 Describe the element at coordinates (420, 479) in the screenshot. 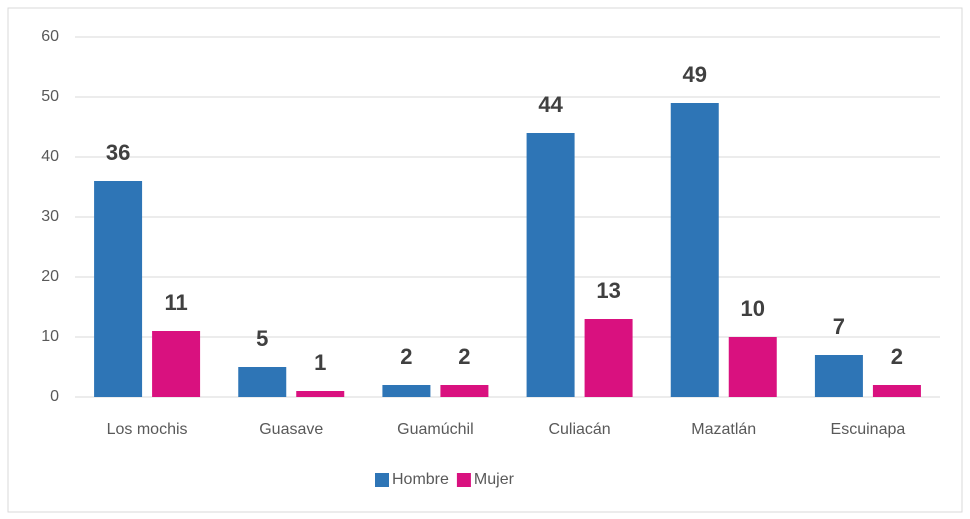

I see `legend-label: Hombre` at that location.